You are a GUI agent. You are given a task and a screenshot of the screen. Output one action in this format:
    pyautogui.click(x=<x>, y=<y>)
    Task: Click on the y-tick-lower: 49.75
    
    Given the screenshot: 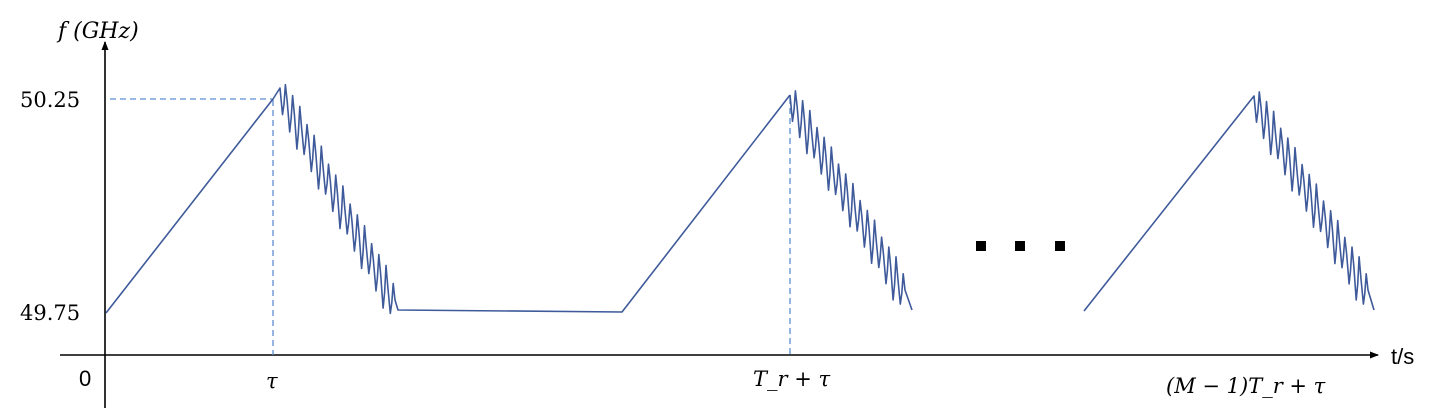 What is the action you would take?
    pyautogui.click(x=50, y=313)
    